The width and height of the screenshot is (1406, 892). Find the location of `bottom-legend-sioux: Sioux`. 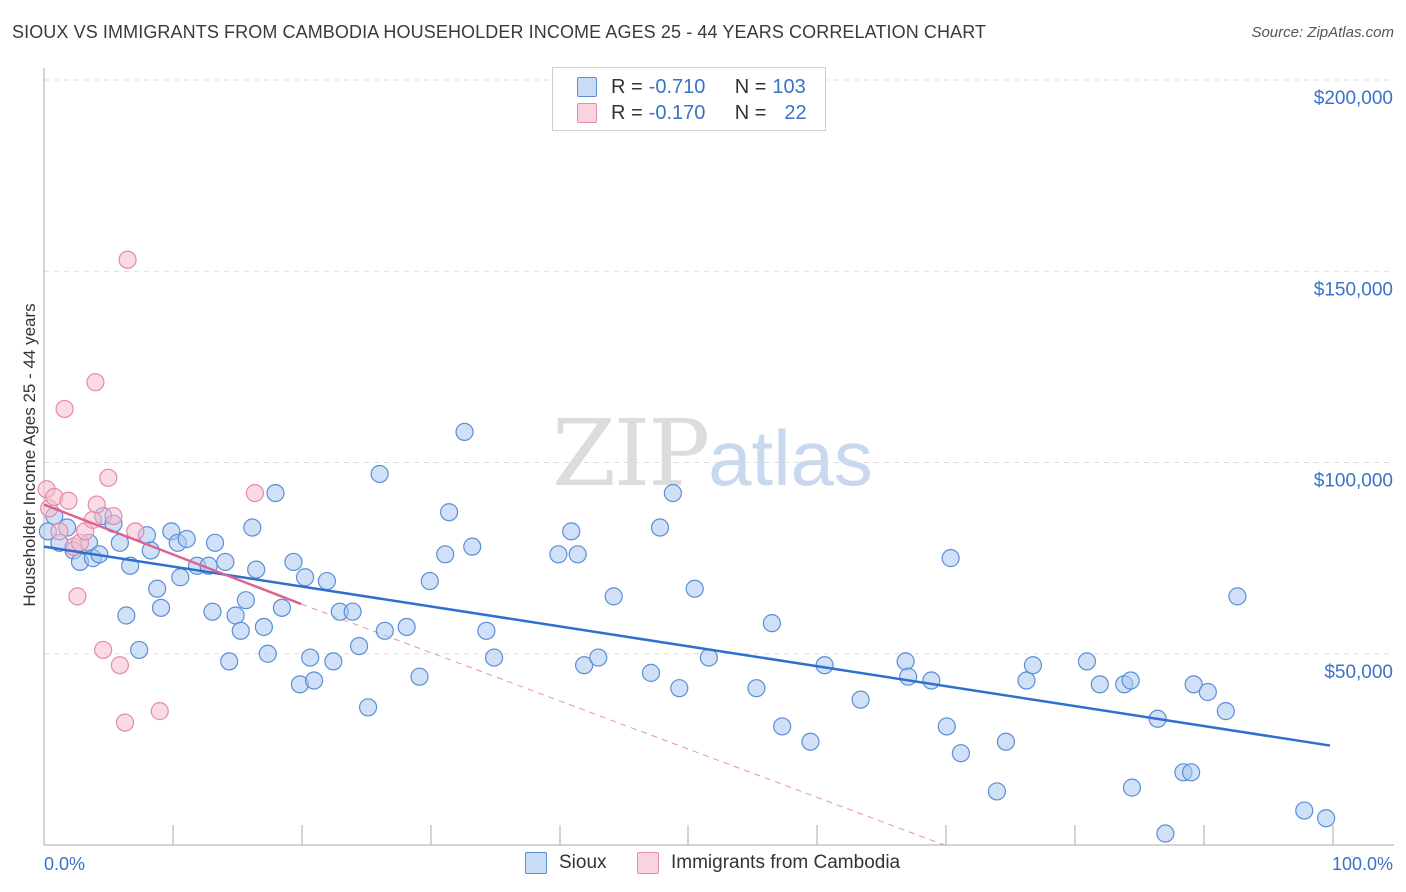

bottom-legend-sioux: Sioux is located at coordinates (566, 863).